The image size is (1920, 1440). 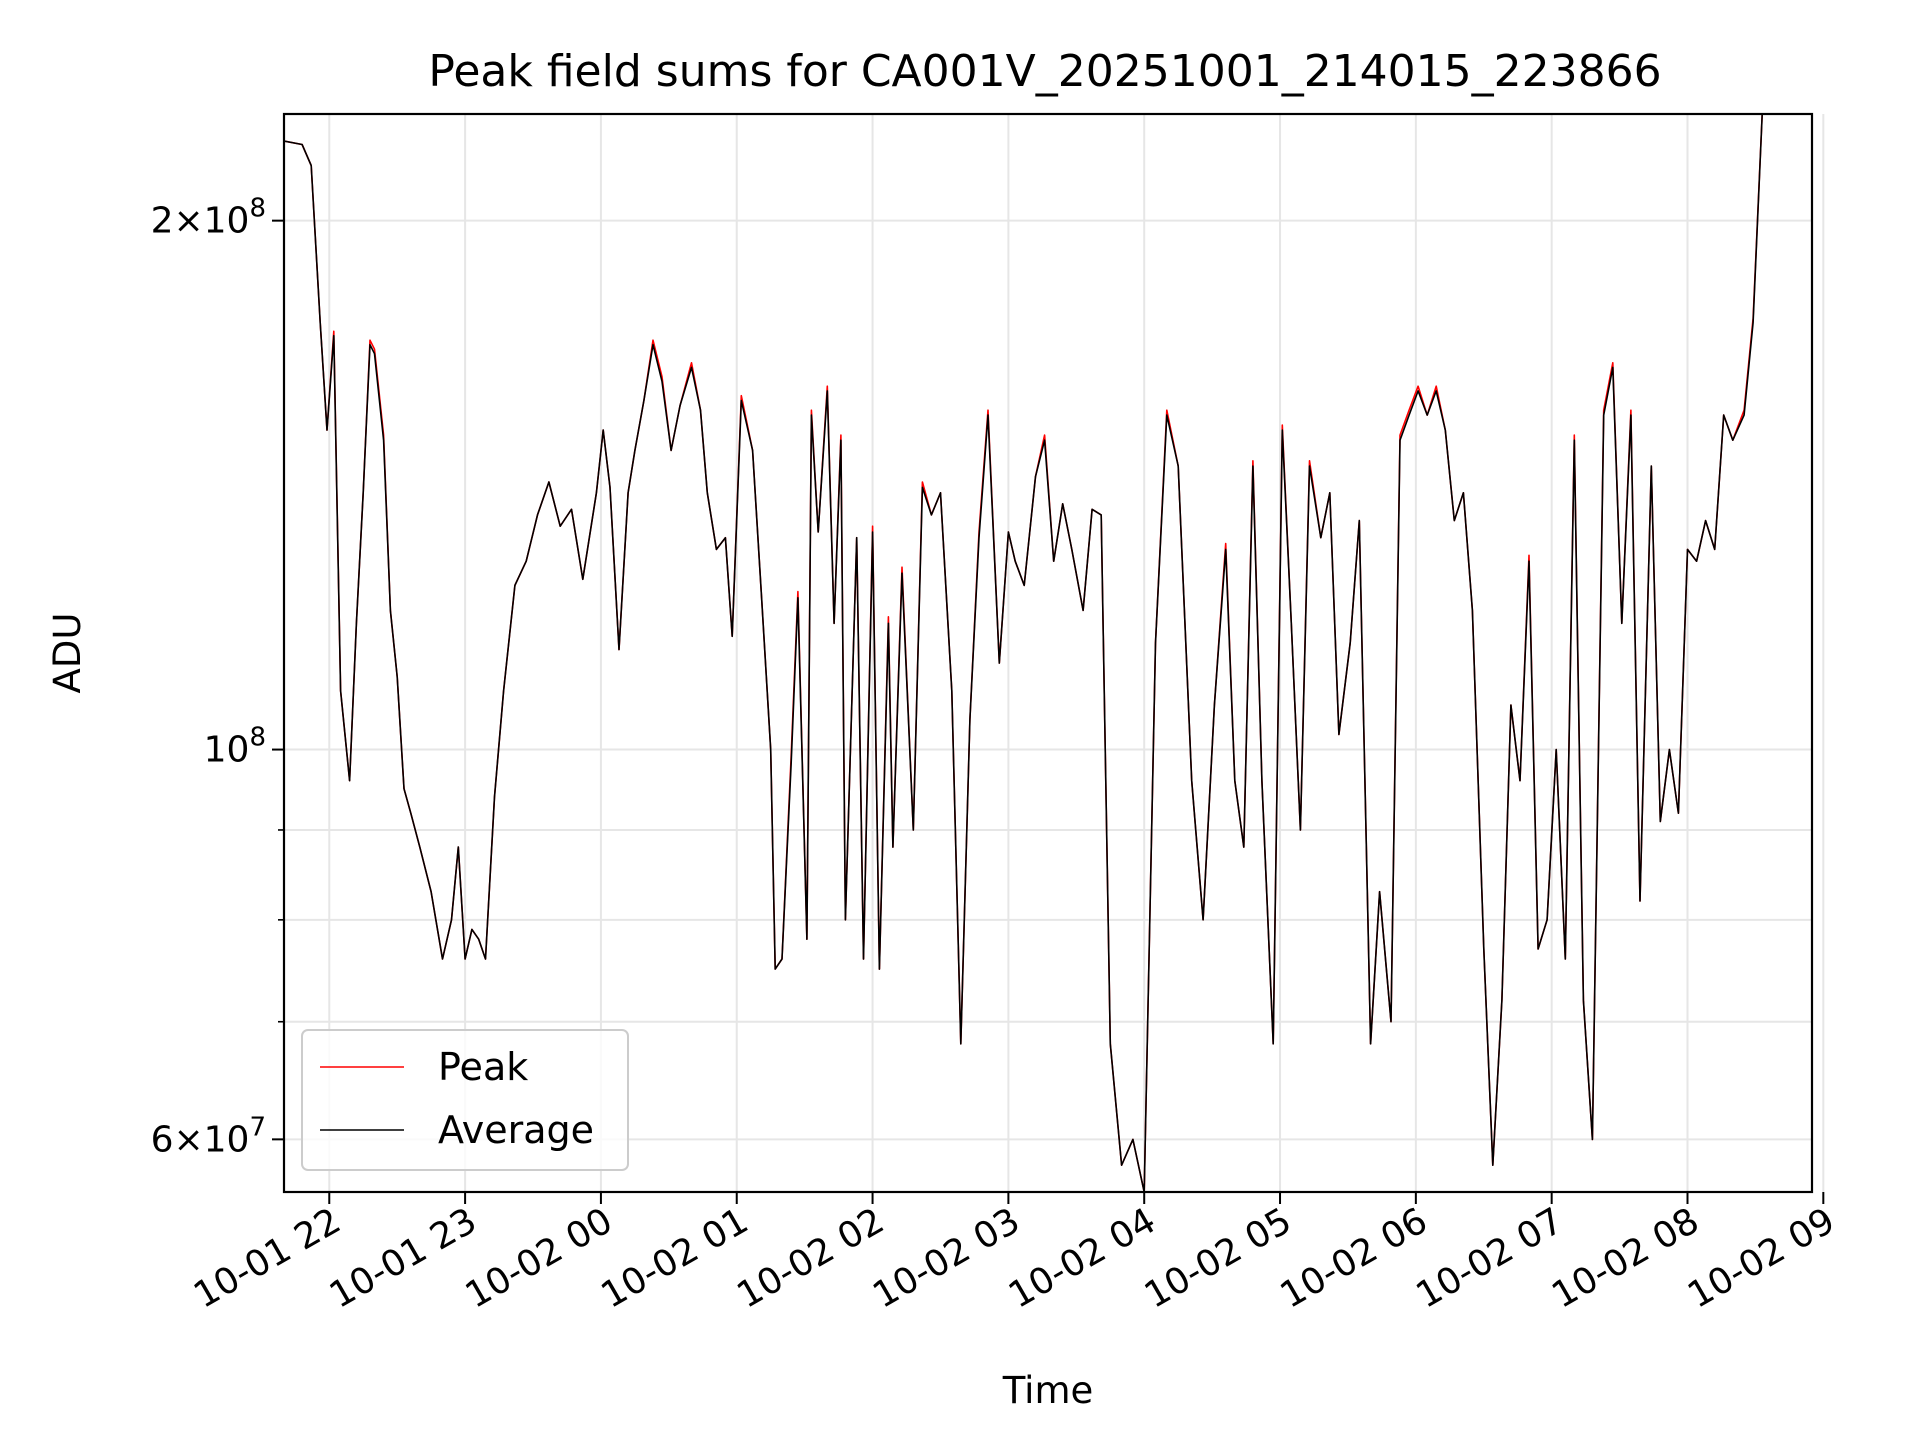 I want to click on legend-label-average: Average, so click(x=516, y=1130).